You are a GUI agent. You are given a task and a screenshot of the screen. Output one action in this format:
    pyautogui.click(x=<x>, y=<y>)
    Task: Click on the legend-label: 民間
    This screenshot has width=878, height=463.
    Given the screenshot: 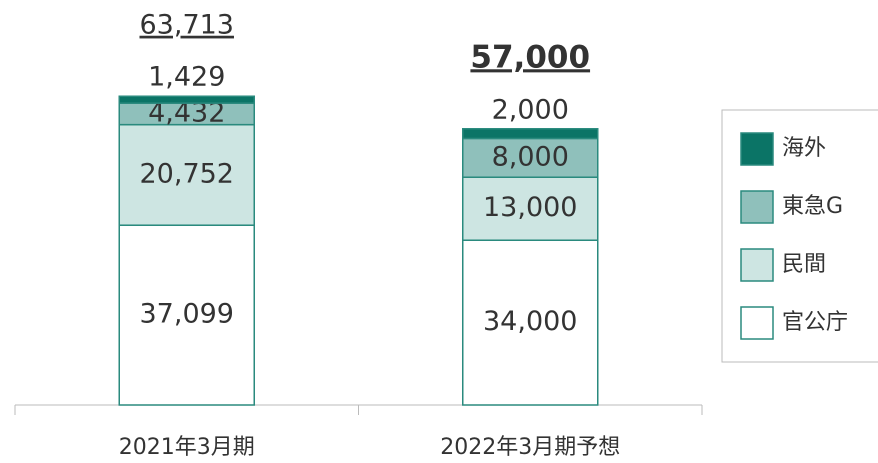 What is the action you would take?
    pyautogui.click(x=804, y=264)
    